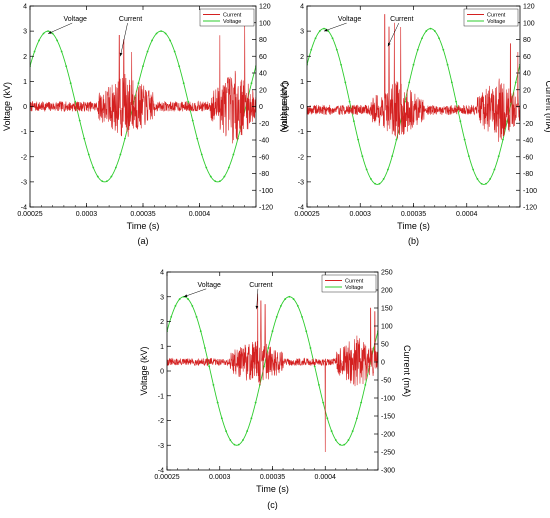 The image size is (550, 518). What do you see at coordinates (393, 34) in the screenshot?
I see `annotation-arrow` at bounding box center [393, 34].